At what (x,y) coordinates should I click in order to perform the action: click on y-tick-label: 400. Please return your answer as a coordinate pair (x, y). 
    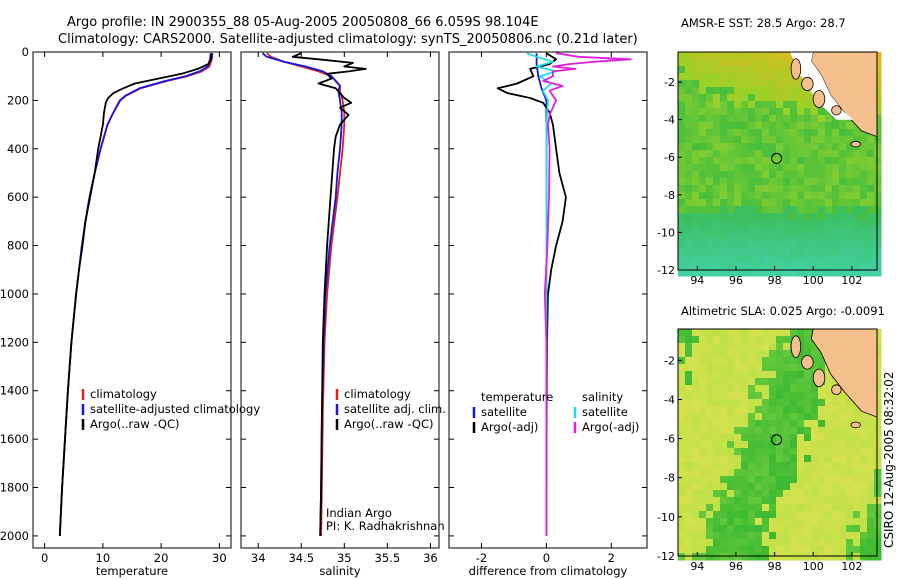
    Looking at the image, I should click on (18, 149).